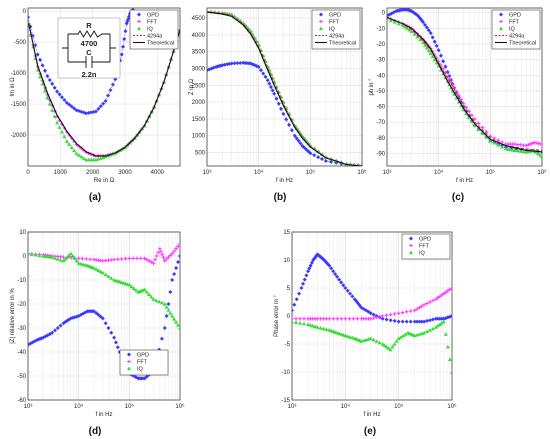  What do you see at coordinates (199, 103) in the screenshot?
I see `y-tick-label: 2000` at bounding box center [199, 103].